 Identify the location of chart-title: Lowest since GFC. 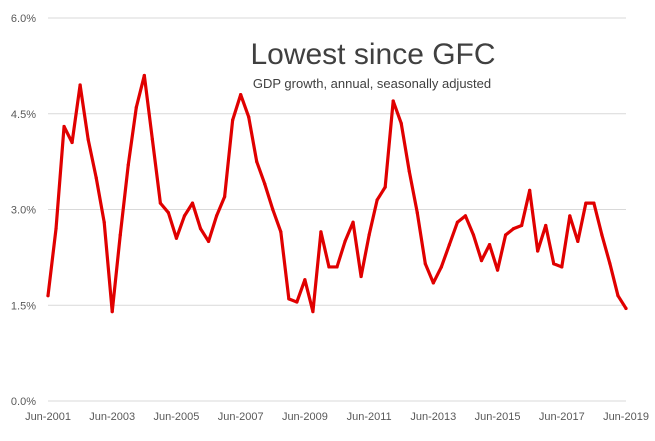
(372, 54).